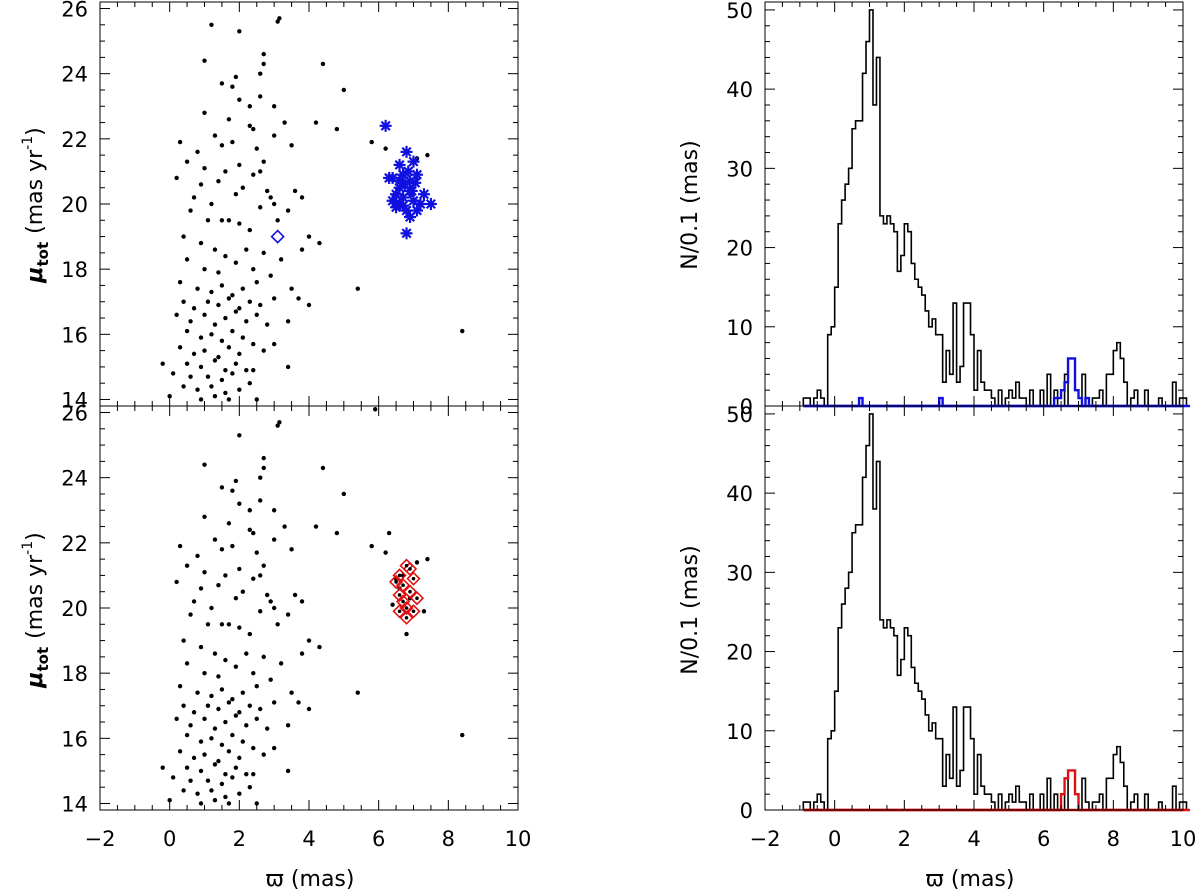 This screenshot has width=1200, height=894. Describe the element at coordinates (239, 839) in the screenshot. I see `x-tick-label: 2` at that location.